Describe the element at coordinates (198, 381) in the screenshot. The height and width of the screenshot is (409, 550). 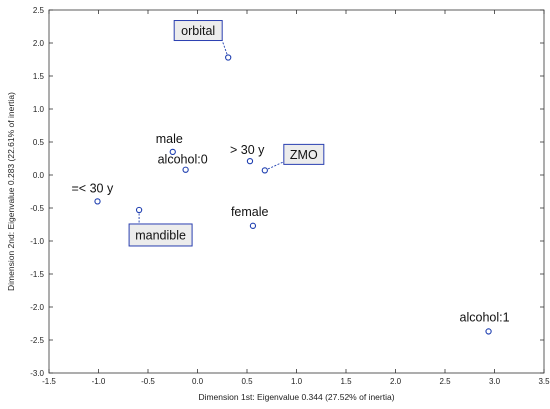
I see `x-tick-label: 0.0` at that location.